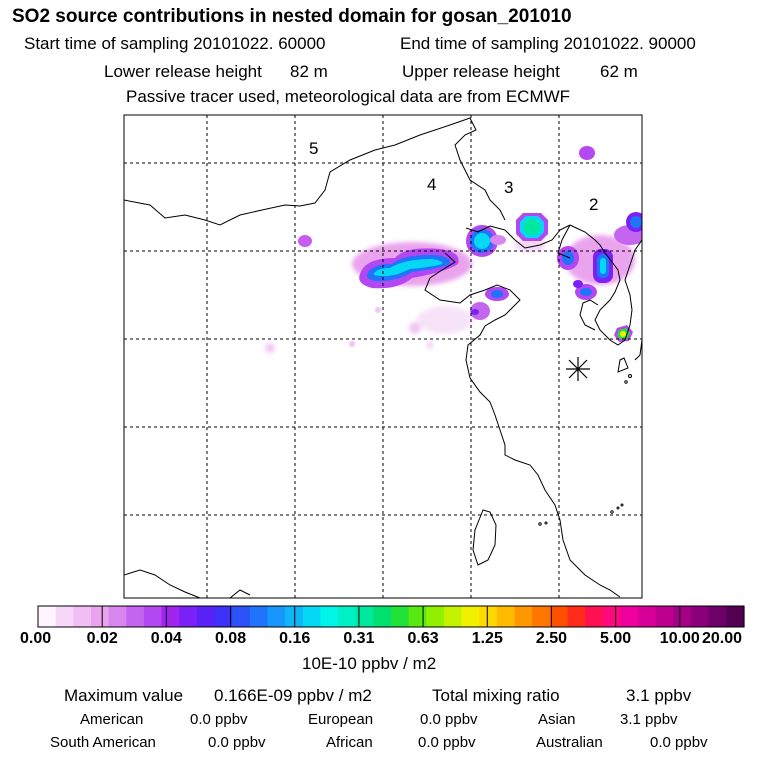 The image size is (768, 768). What do you see at coordinates (481, 71) in the screenshot?
I see `upper-height-label: Upper release height` at bounding box center [481, 71].